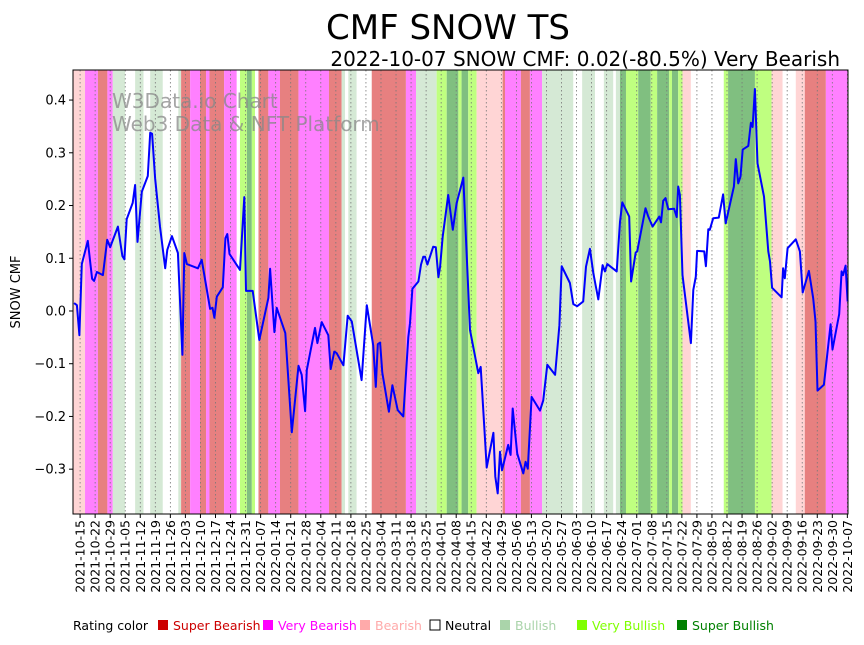  Describe the element at coordinates (456, 556) in the screenshot. I see `x-tick-label: 2022-04-08` at that location.